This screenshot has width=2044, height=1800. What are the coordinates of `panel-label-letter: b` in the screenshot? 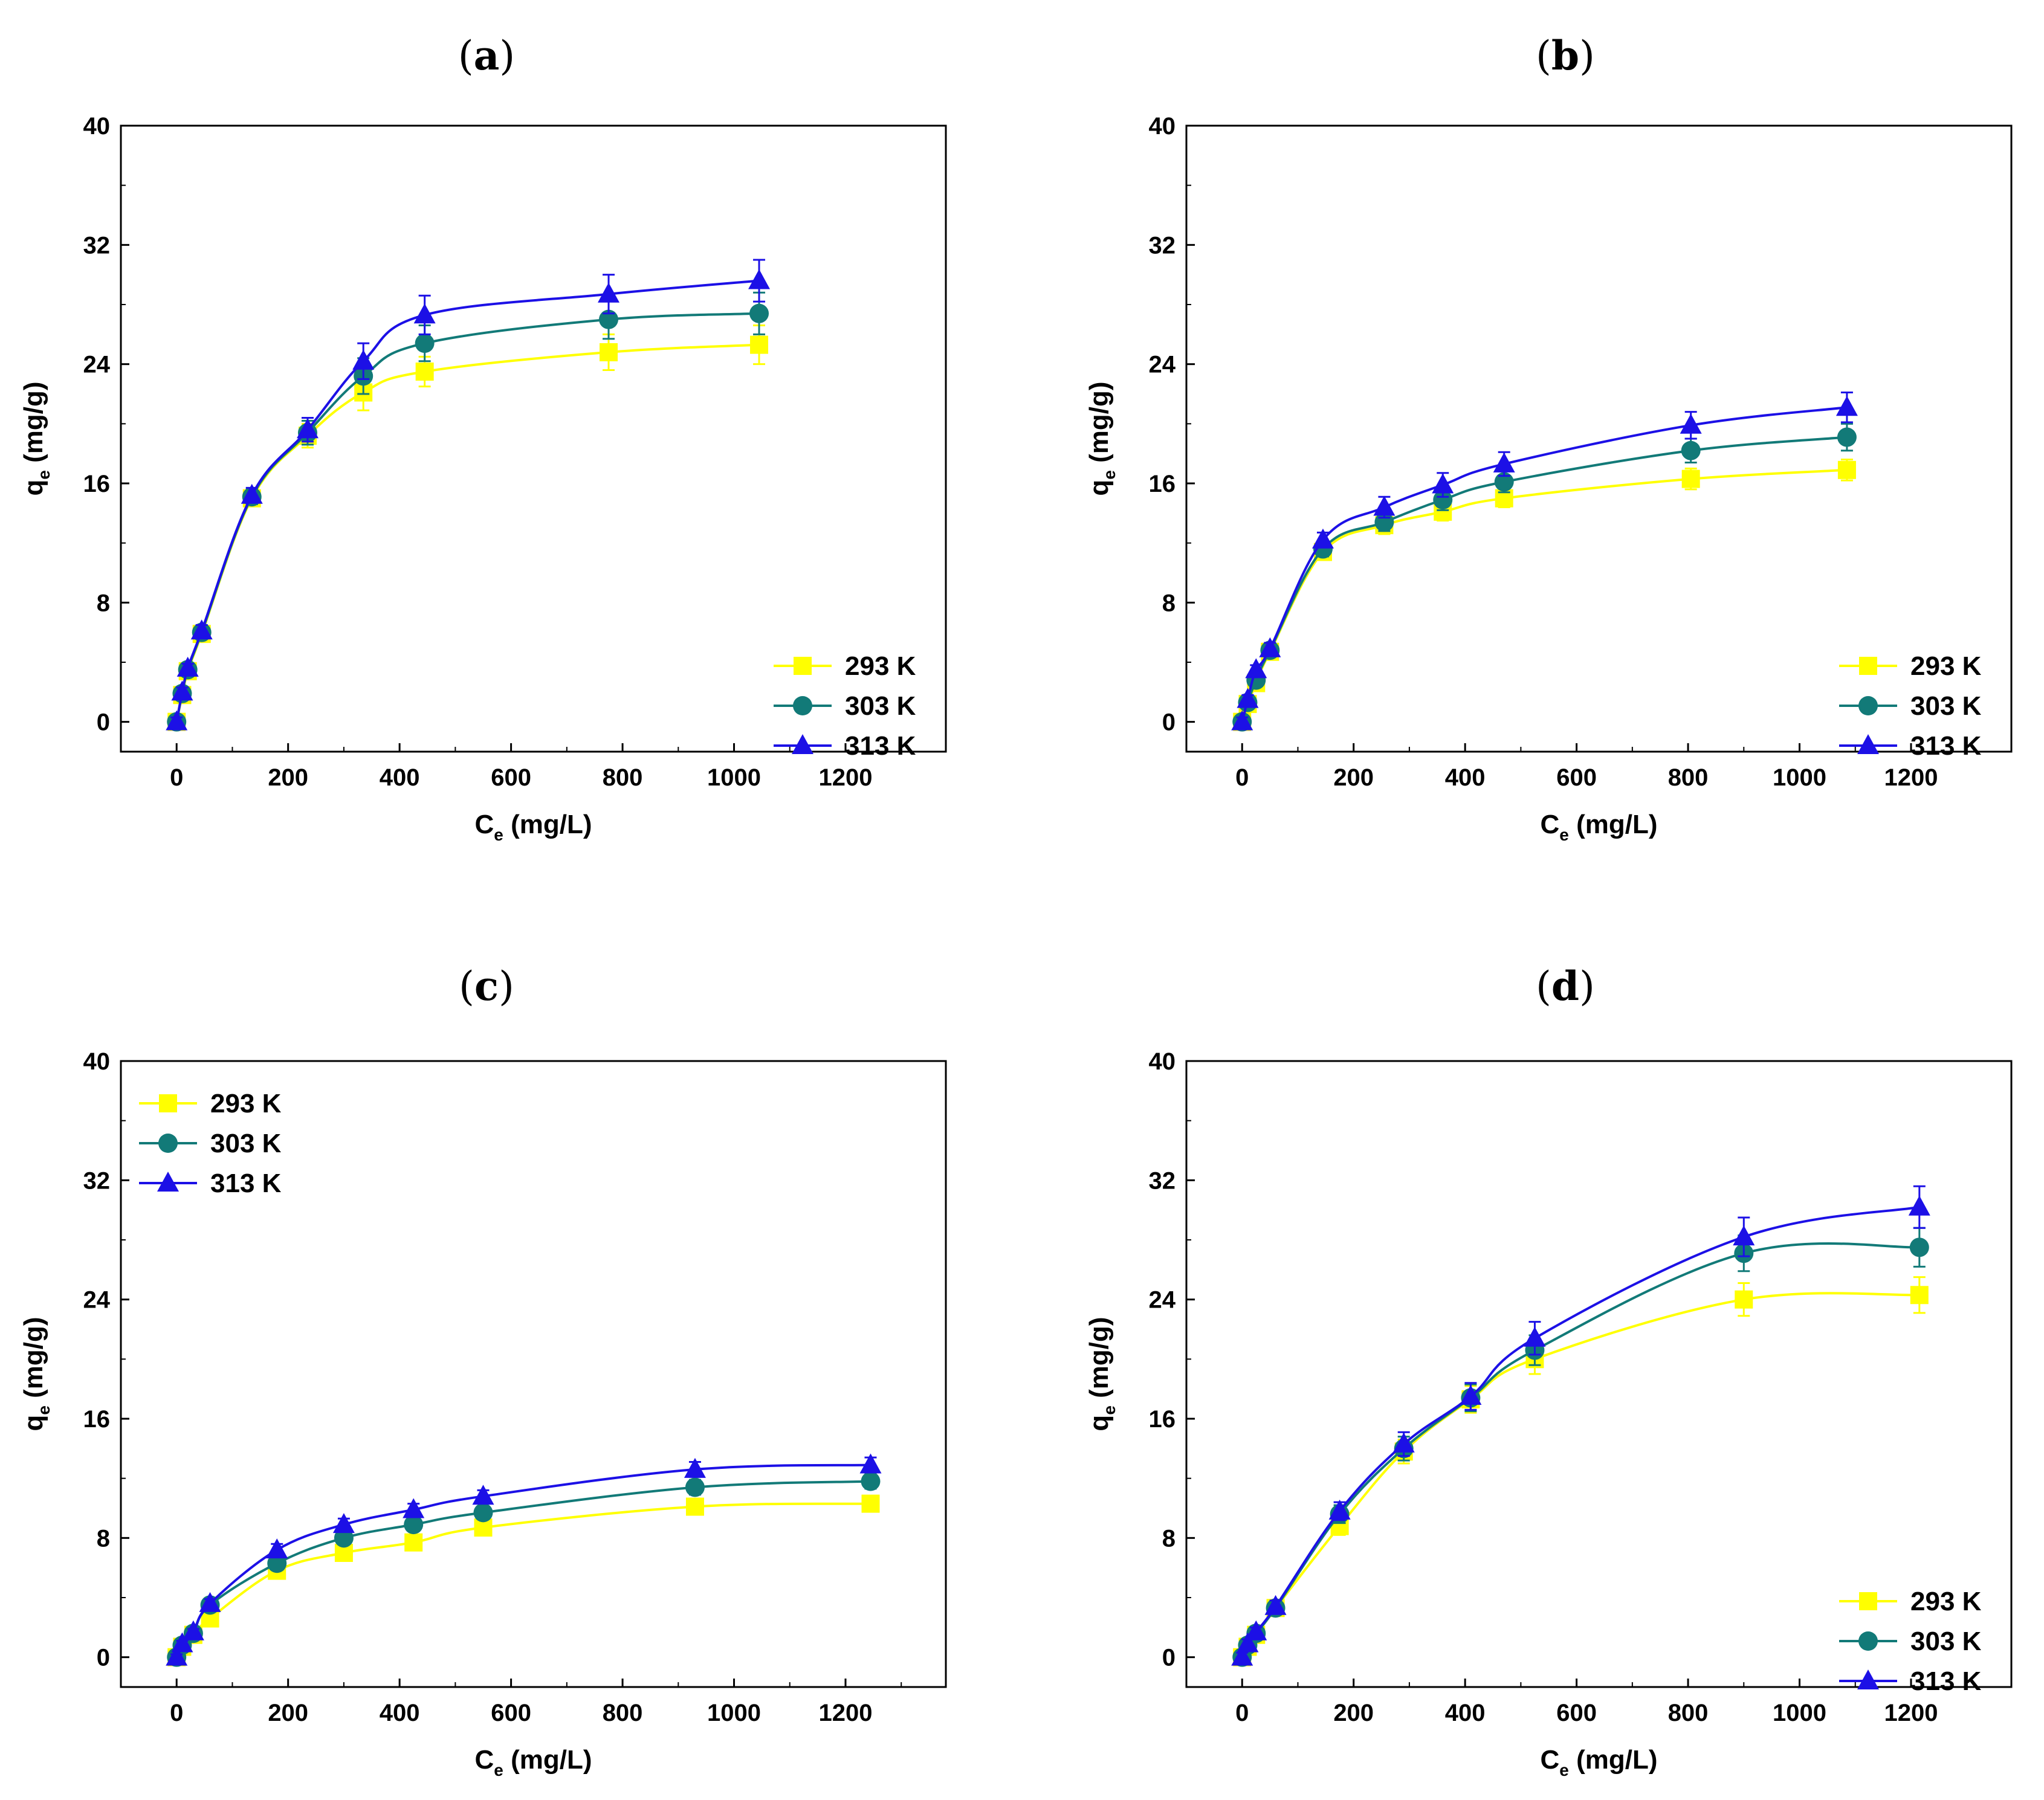 It's located at (1565, 55).